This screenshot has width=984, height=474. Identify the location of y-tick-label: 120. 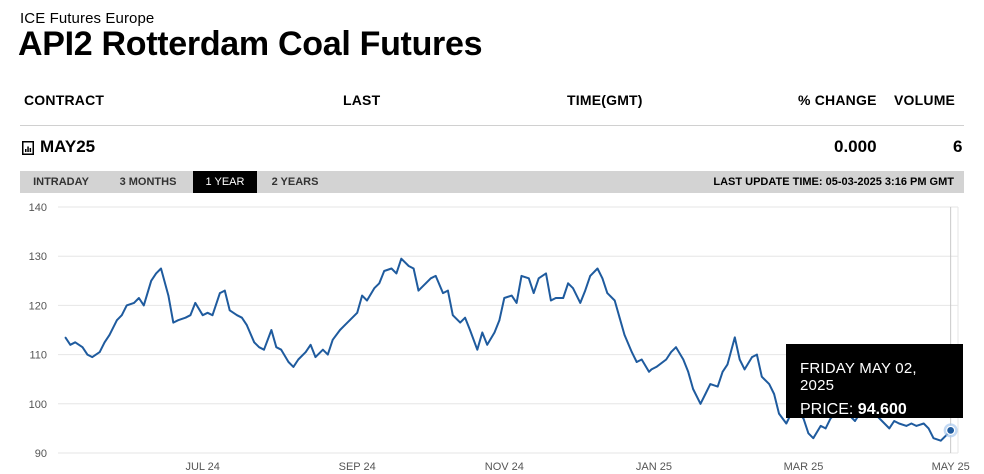
(38, 306).